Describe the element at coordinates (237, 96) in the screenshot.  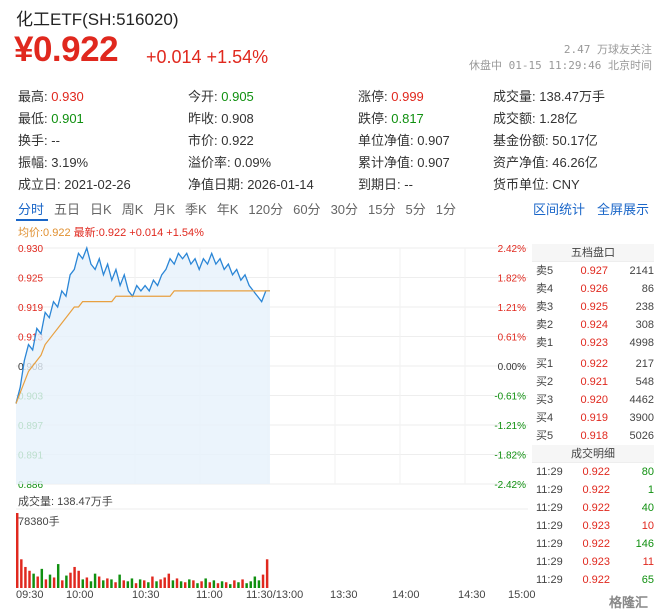
I see `stat-open: 0.905` at that location.